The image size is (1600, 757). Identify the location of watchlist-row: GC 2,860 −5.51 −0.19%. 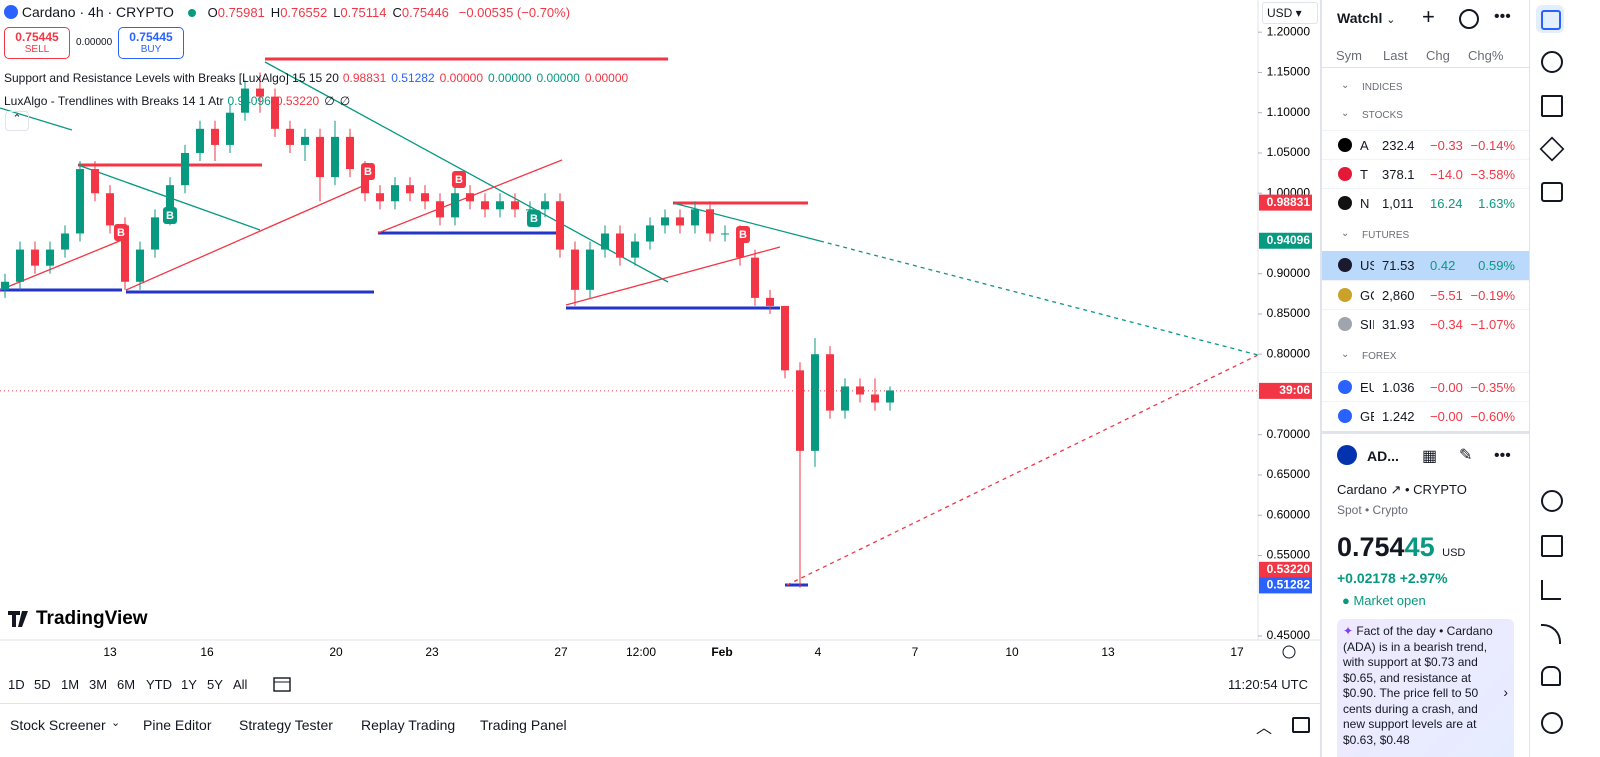
(1425, 295).